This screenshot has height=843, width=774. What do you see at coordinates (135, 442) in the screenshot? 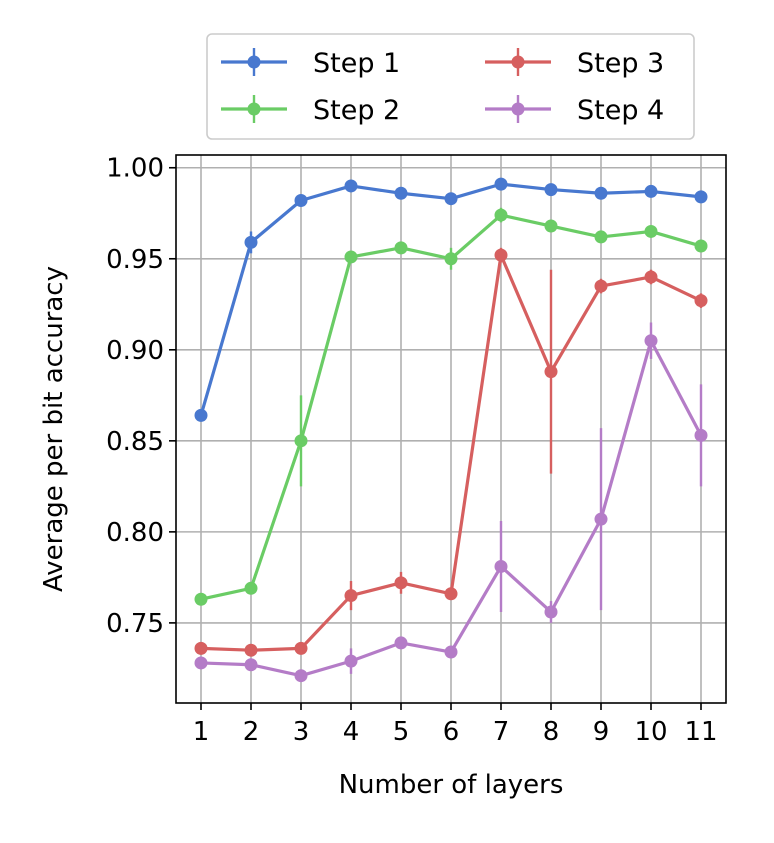
I see `y-tick-label: 0.85` at bounding box center [135, 442].